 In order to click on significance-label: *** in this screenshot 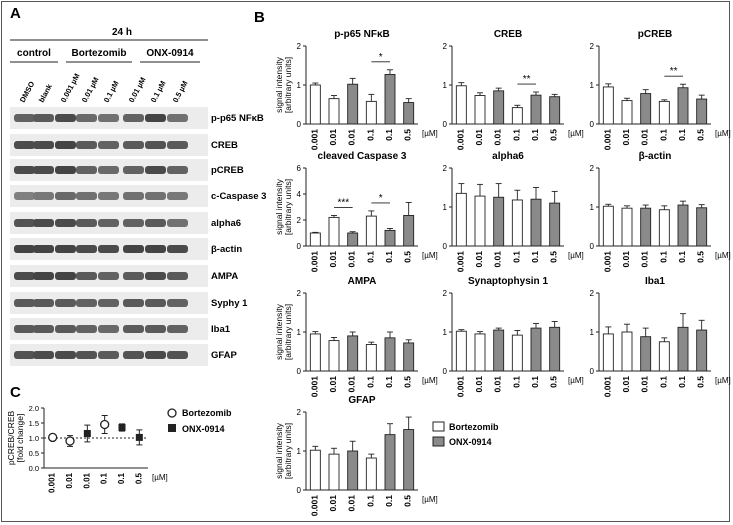, I will do `click(343, 202)`.